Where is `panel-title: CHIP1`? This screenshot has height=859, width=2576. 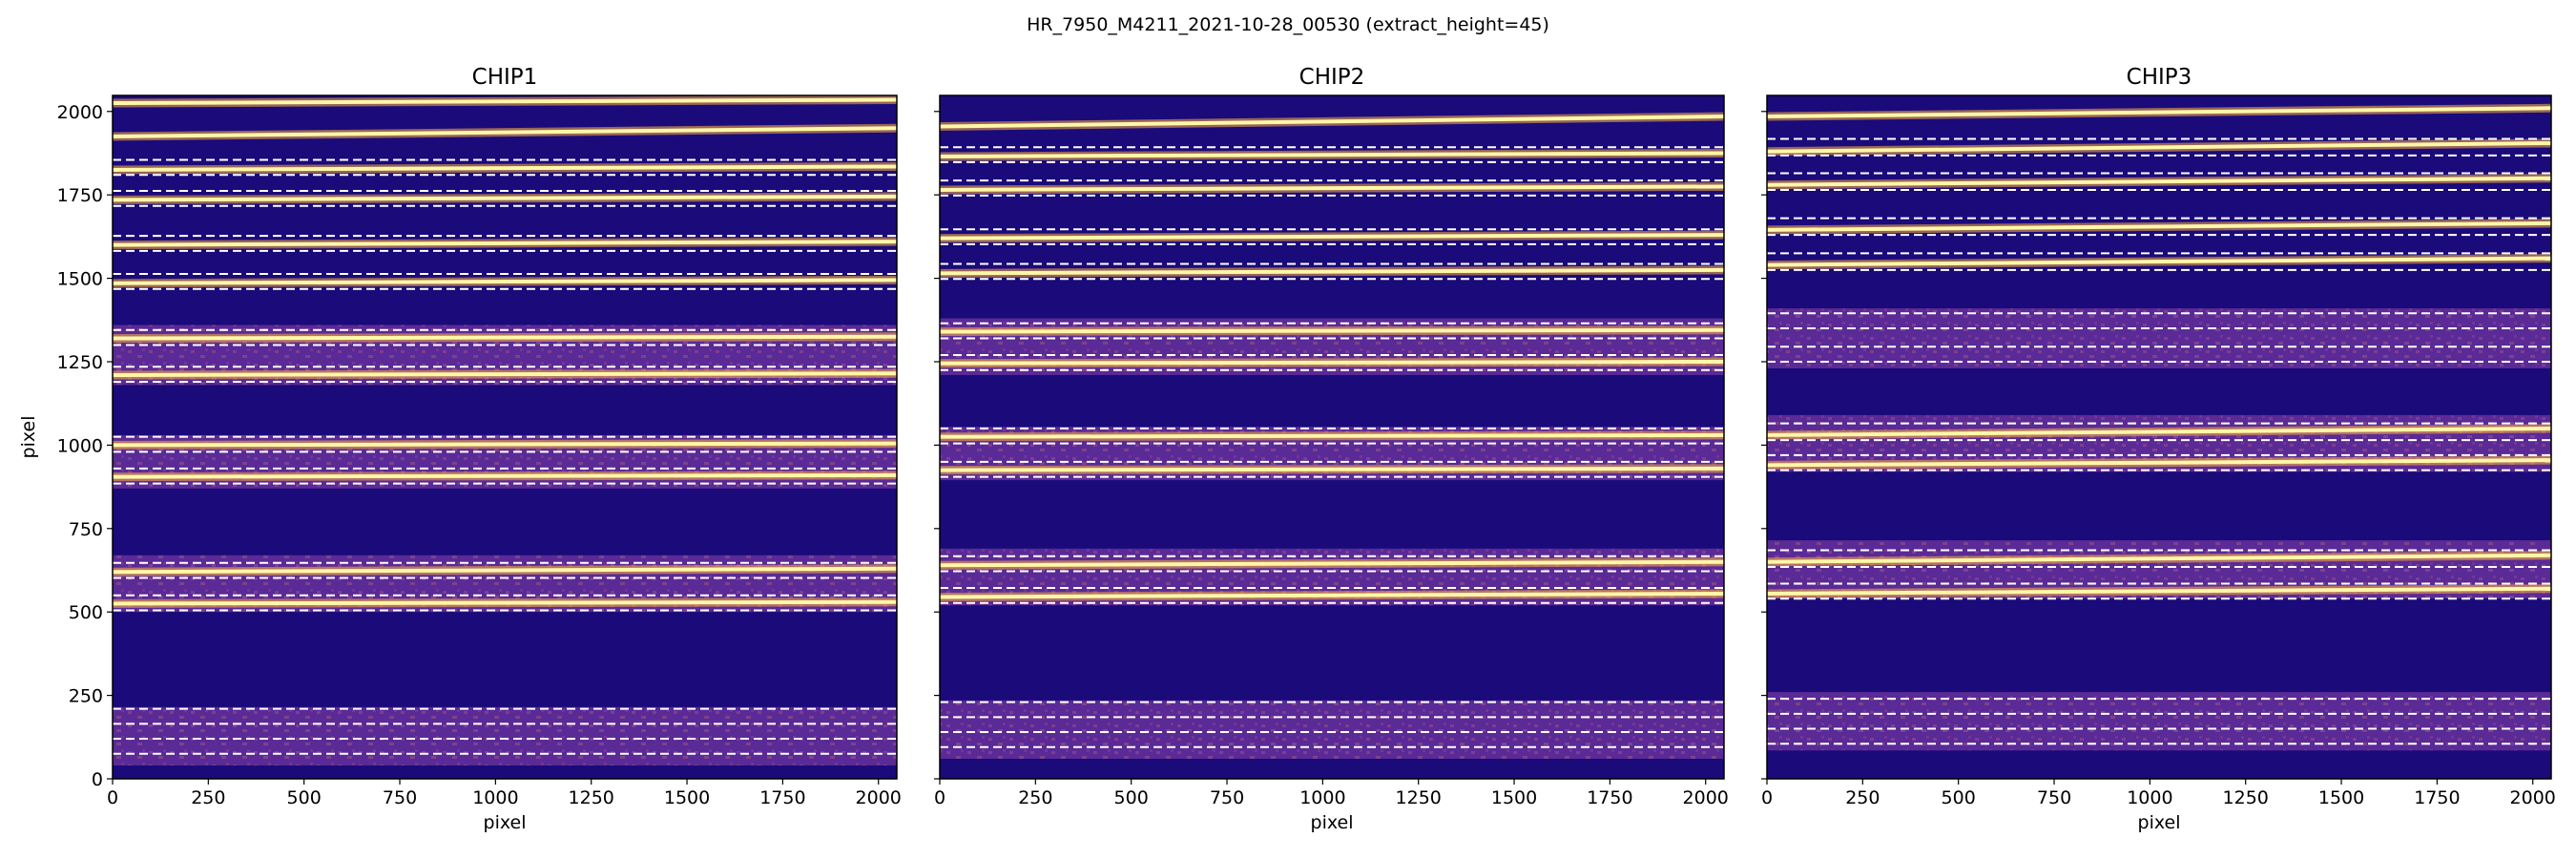 panel-title: CHIP1 is located at coordinates (505, 77).